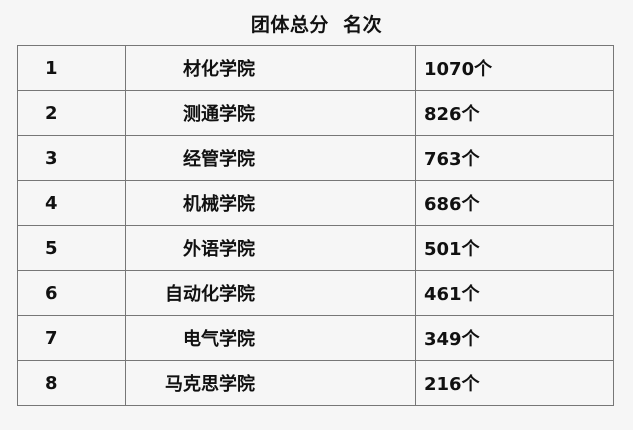  I want to click on rank-cell: 7, so click(71, 338).